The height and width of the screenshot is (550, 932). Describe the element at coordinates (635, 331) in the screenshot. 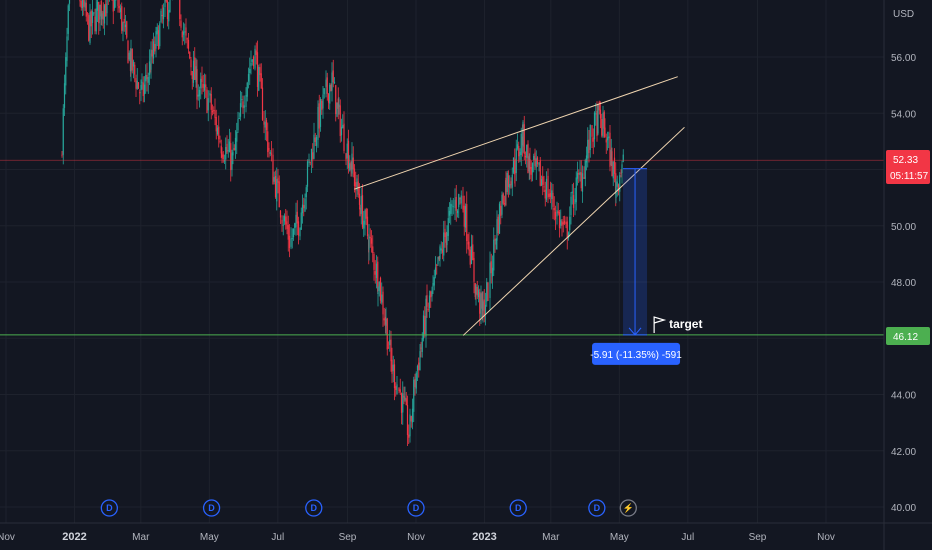

I see `measure-arrow` at that location.